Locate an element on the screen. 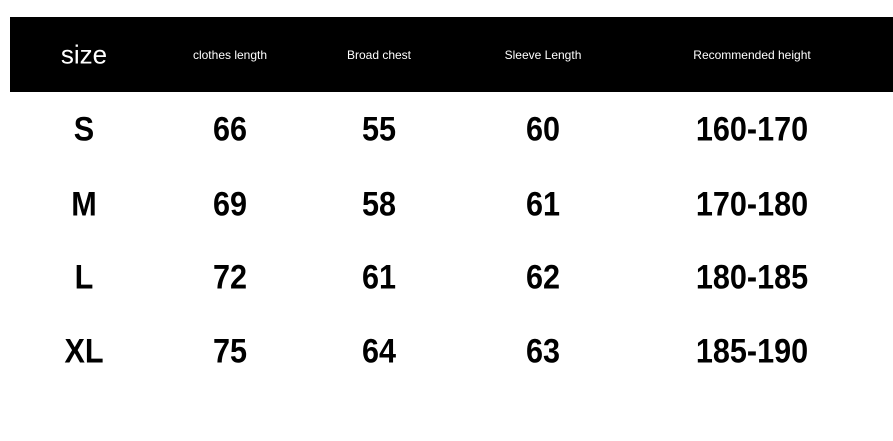 The image size is (893, 441). header-cell: Sleeve Length is located at coordinates (543, 55).